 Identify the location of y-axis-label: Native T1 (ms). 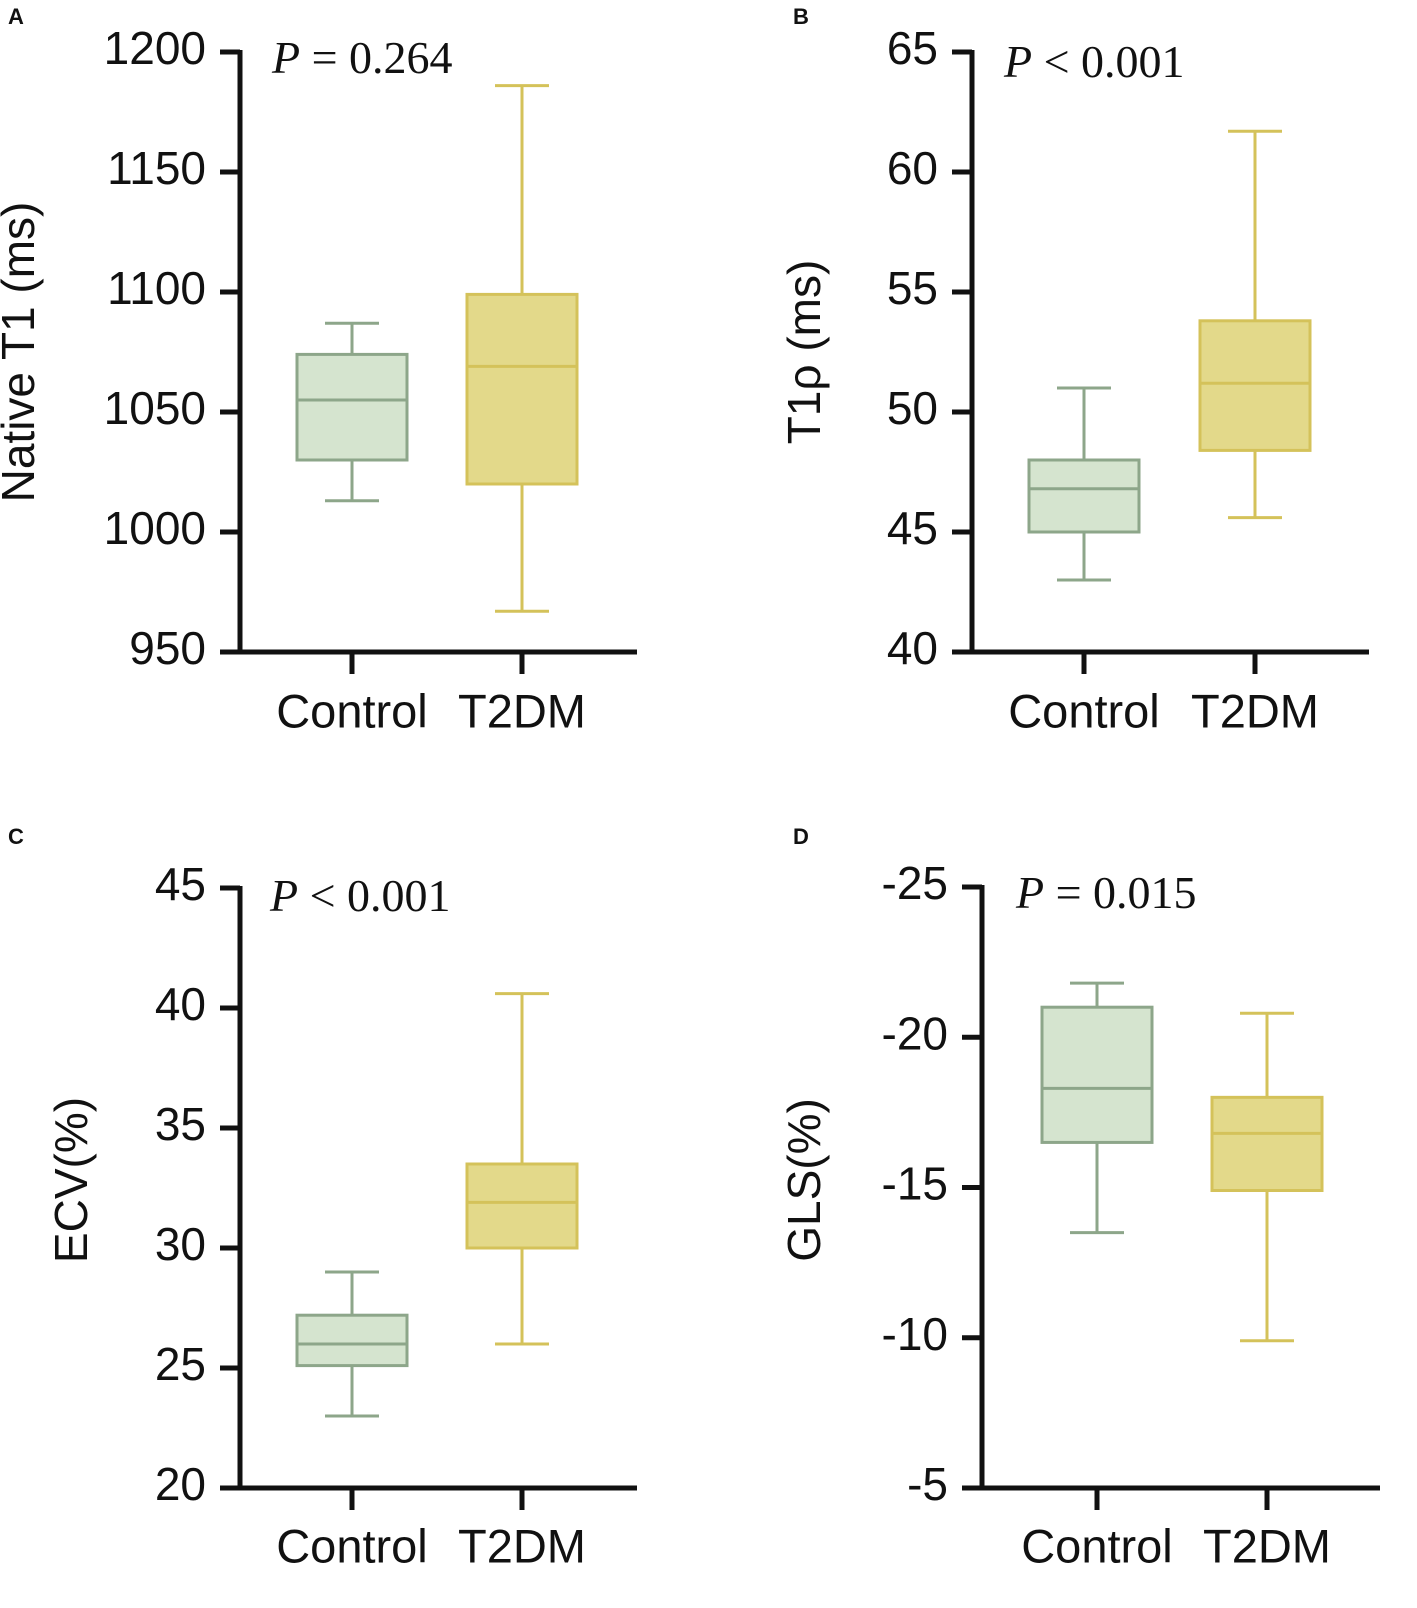
(22, 352).